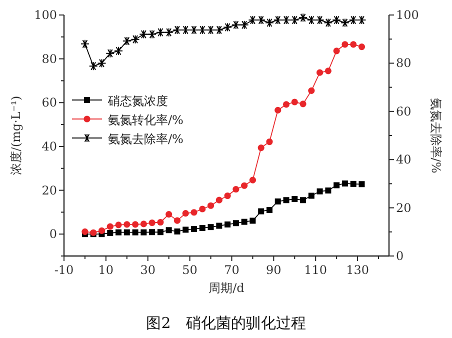  Describe the element at coordinates (357, 270) in the screenshot. I see `x-tick-label: 130` at that location.